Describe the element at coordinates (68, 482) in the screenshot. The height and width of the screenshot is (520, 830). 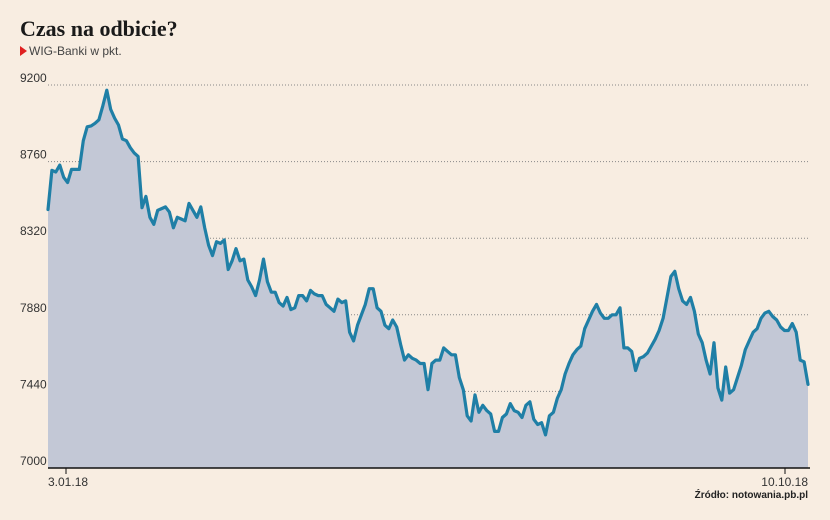
I see `x-tick-label-start: 3.01.18` at that location.